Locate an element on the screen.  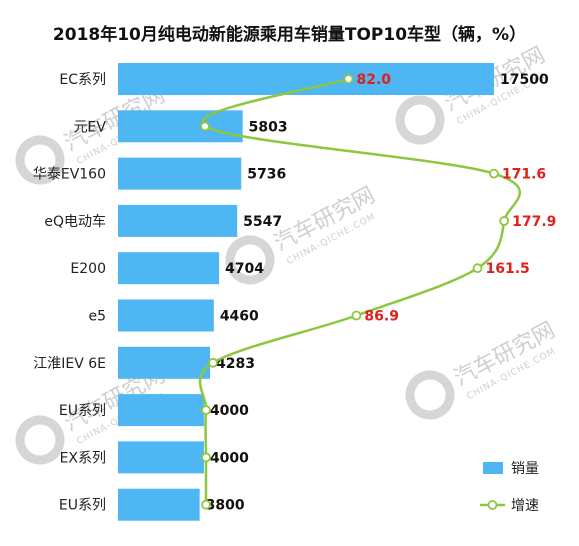
bar-value-label: 17500 is located at coordinates (524, 80).